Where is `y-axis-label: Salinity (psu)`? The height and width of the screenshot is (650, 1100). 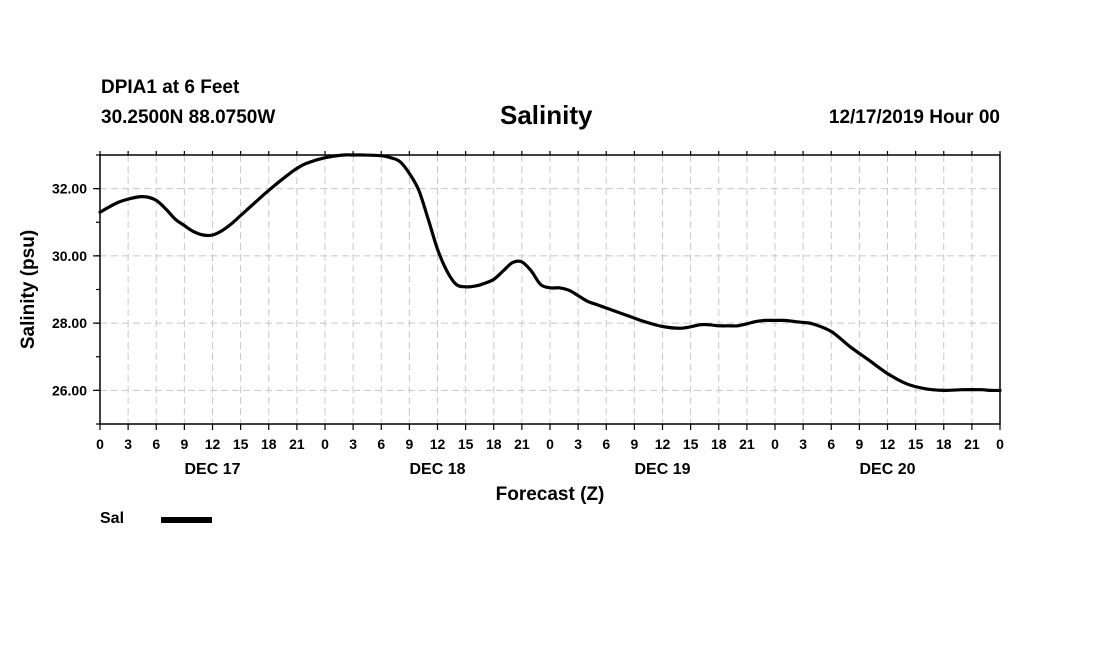 y-axis-label: Salinity (psu) is located at coordinates (28, 289).